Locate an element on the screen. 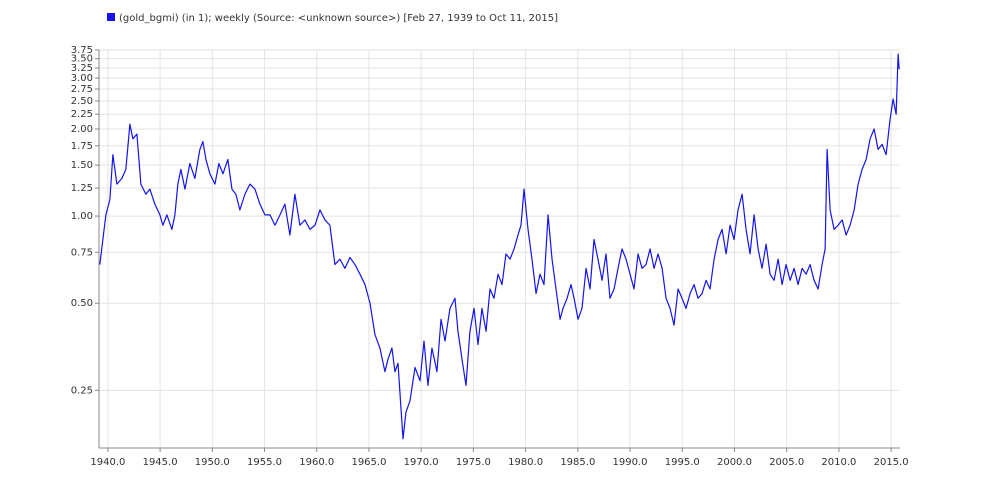  y-tick-label: 1.75 is located at coordinates (82, 146).